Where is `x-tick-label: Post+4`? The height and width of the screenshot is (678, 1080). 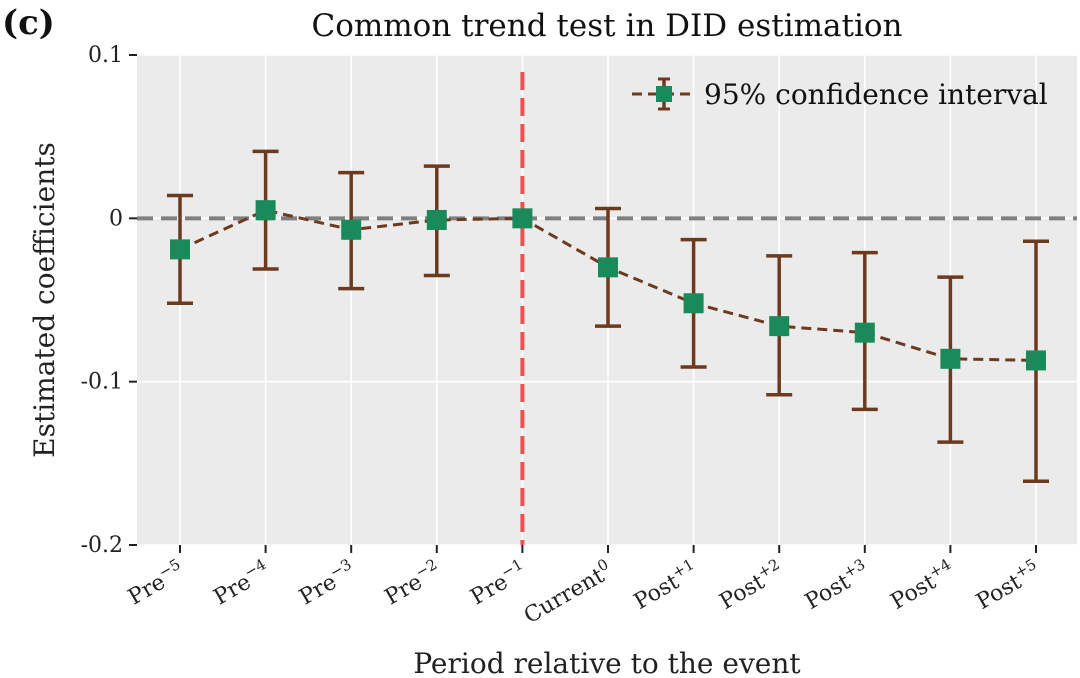 x-tick-label: Post+4 is located at coordinates (922, 585).